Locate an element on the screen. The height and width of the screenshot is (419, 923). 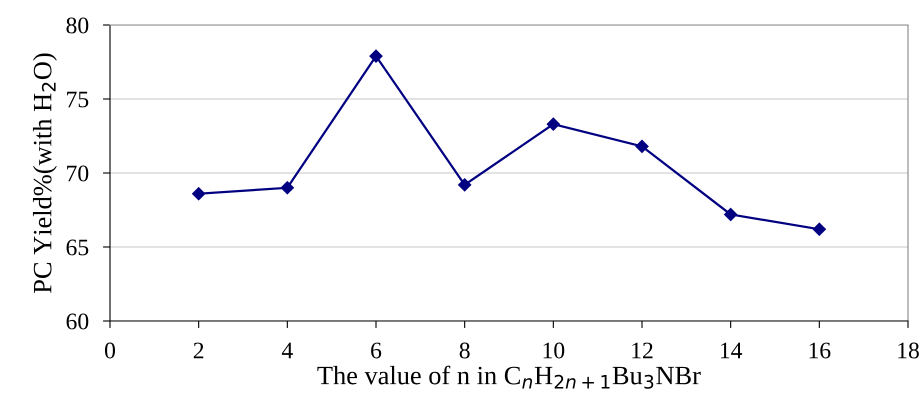
x-tick-label: 4 is located at coordinates (287, 350).